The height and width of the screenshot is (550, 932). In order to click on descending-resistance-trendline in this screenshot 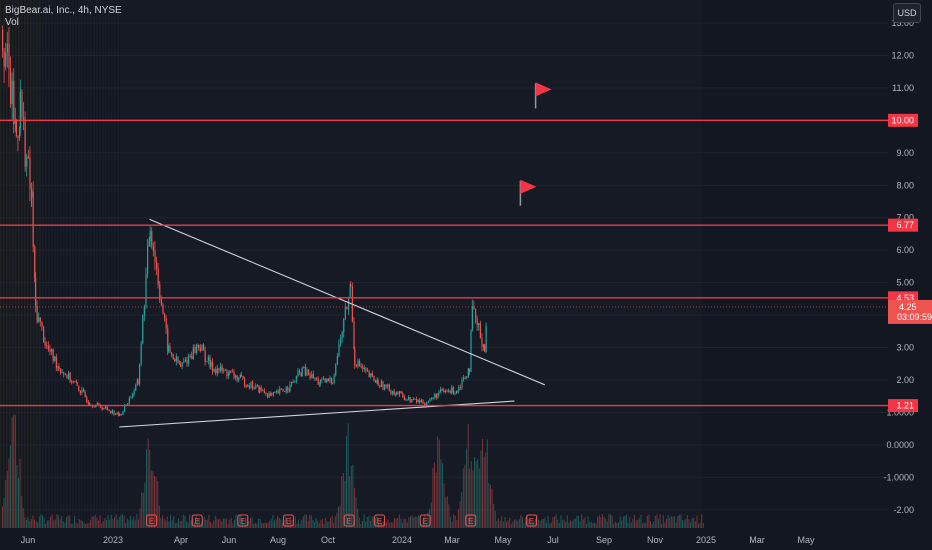, I will do `click(347, 302)`.